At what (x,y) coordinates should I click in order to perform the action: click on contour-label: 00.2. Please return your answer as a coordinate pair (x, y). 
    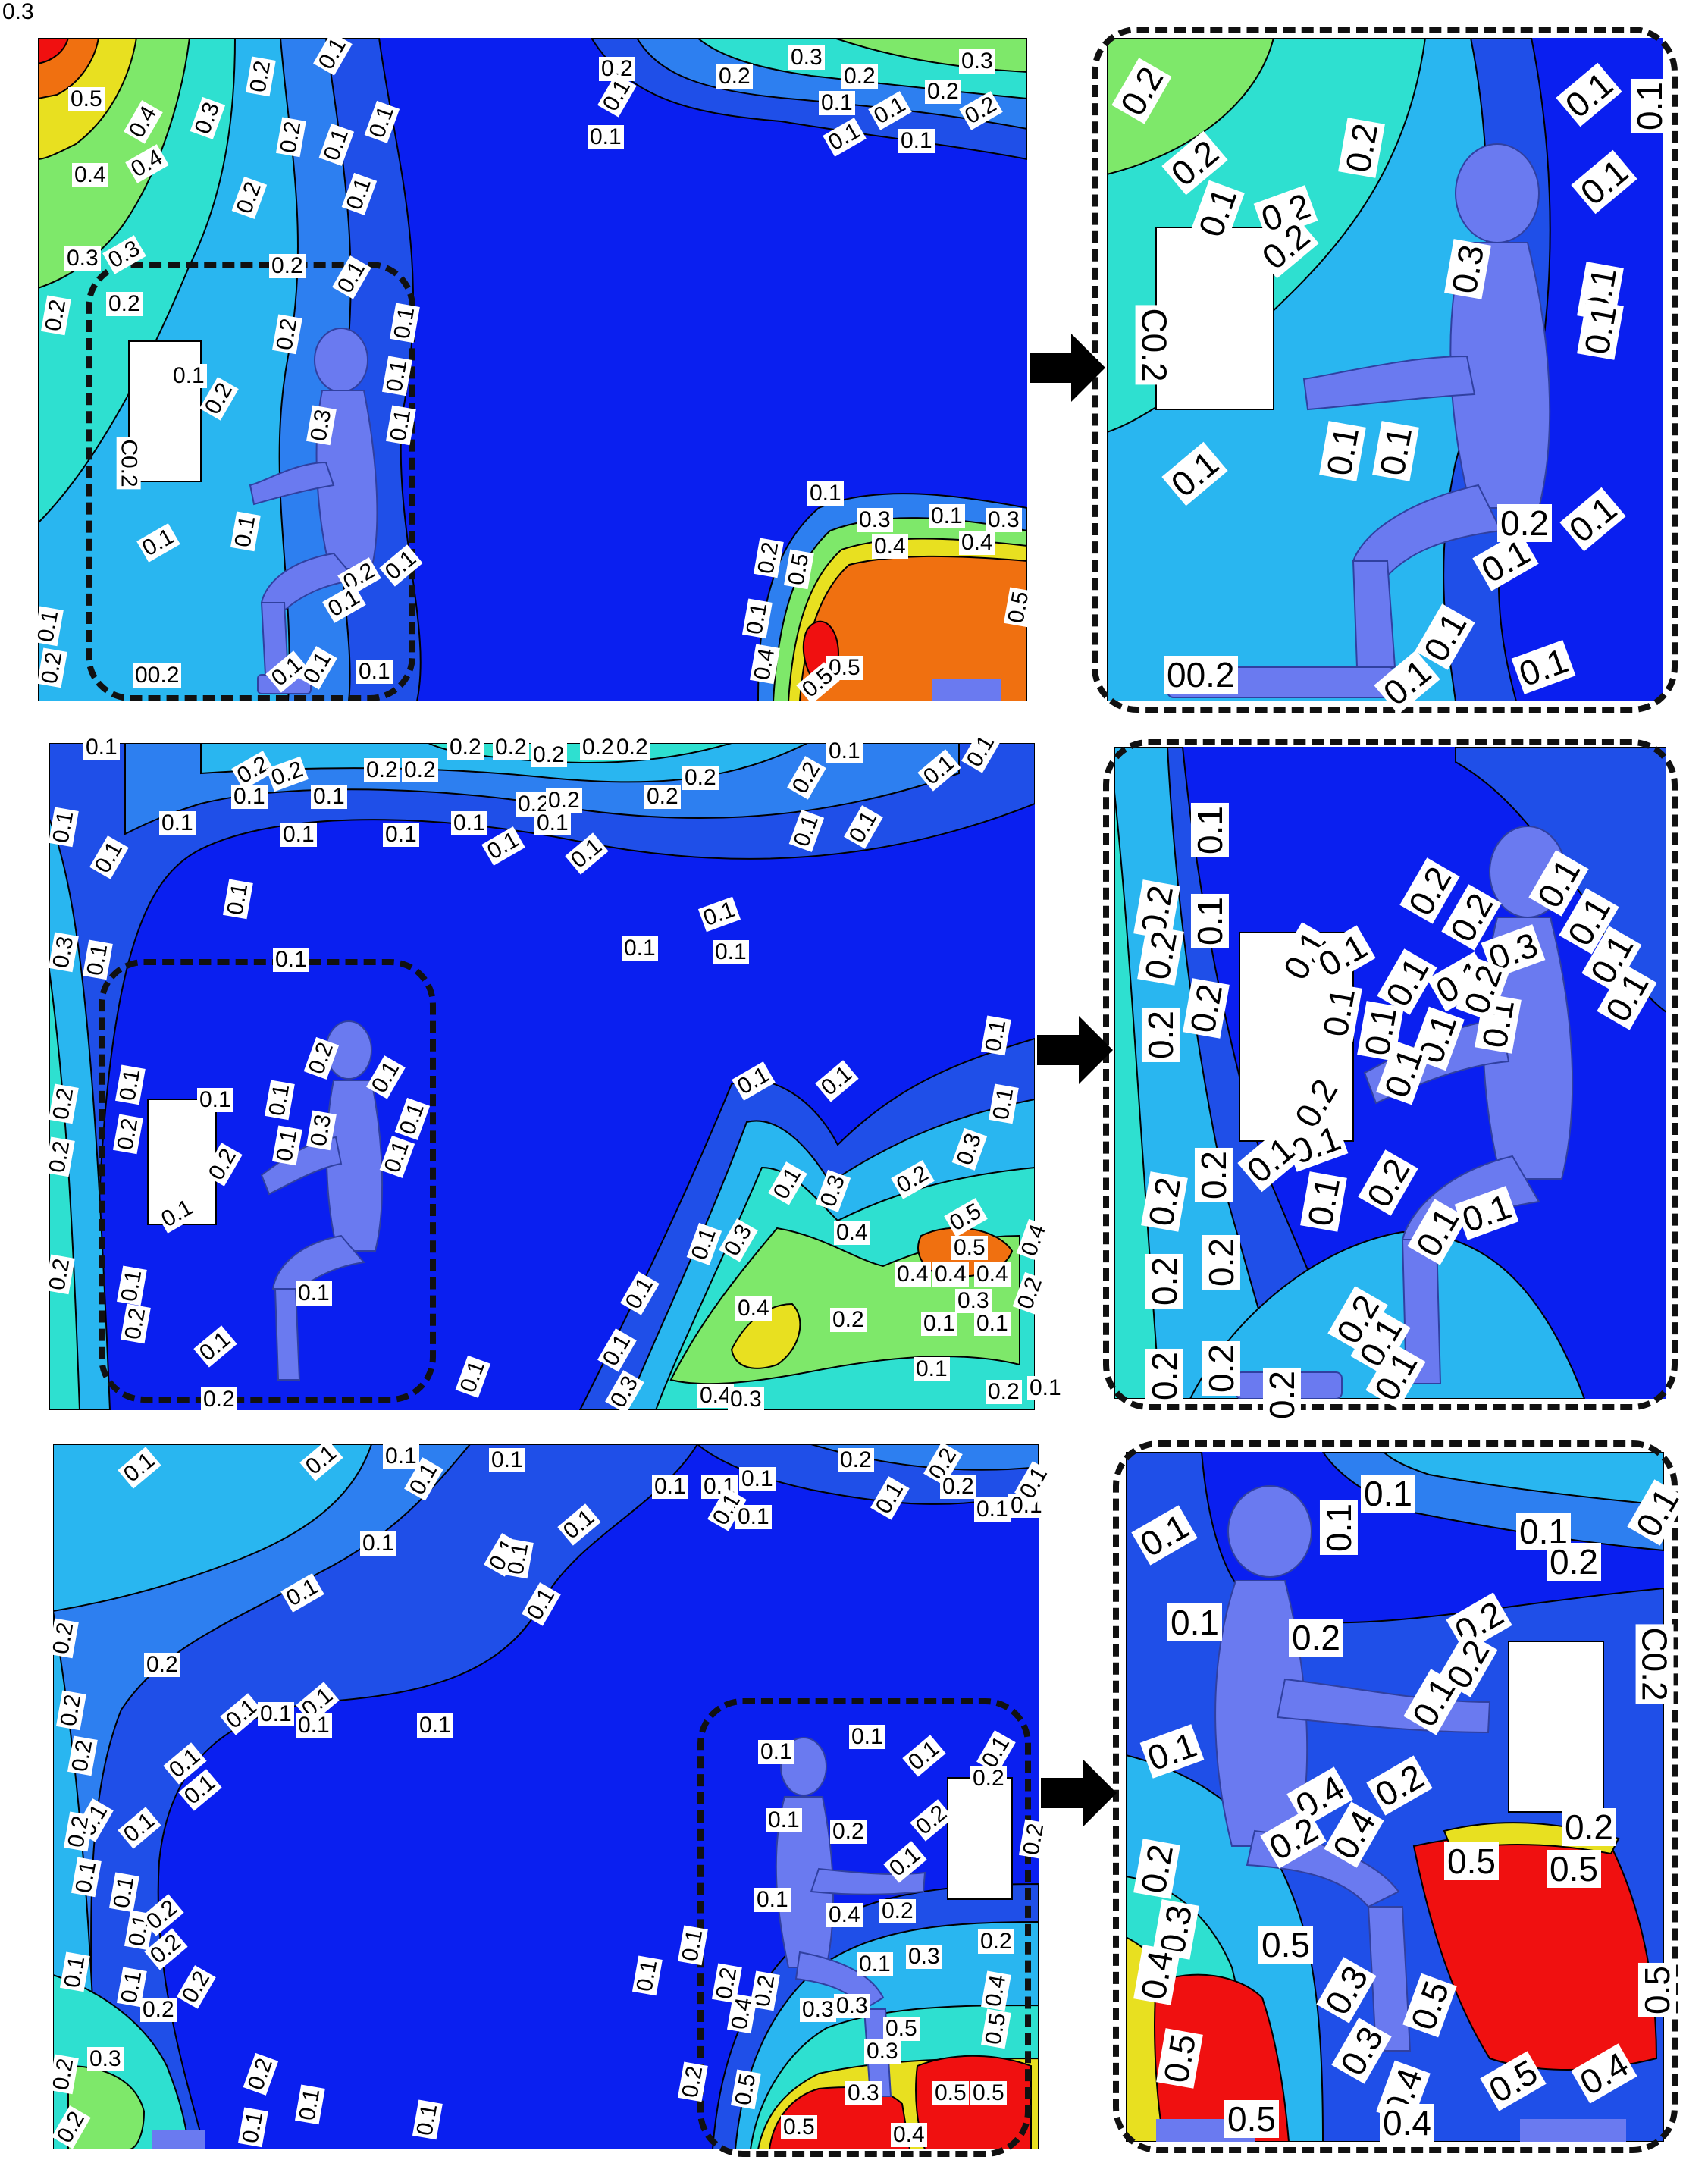
    Looking at the image, I should click on (1201, 675).